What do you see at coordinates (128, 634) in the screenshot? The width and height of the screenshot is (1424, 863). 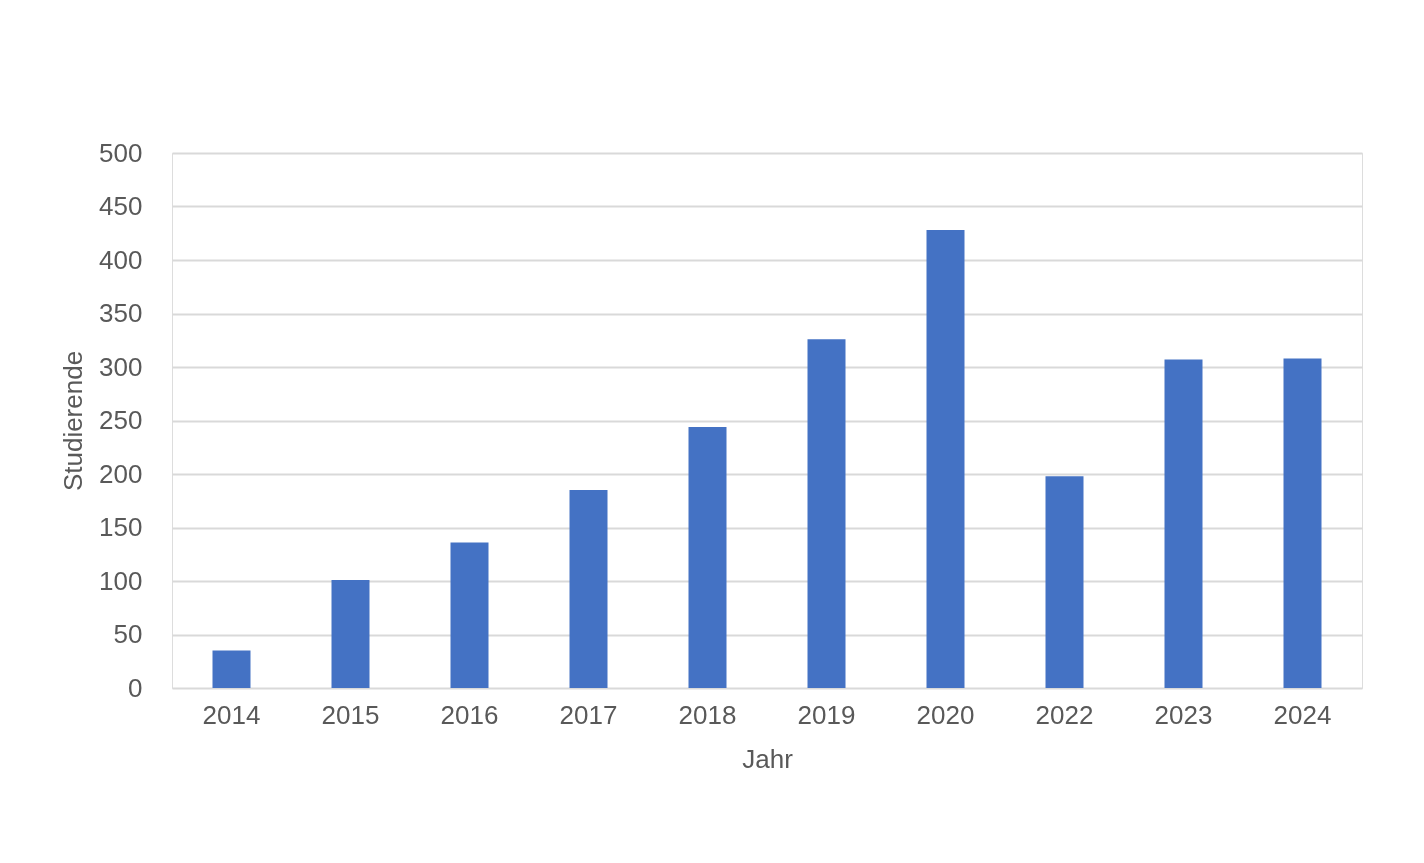 I see `y-tick-label: 50` at bounding box center [128, 634].